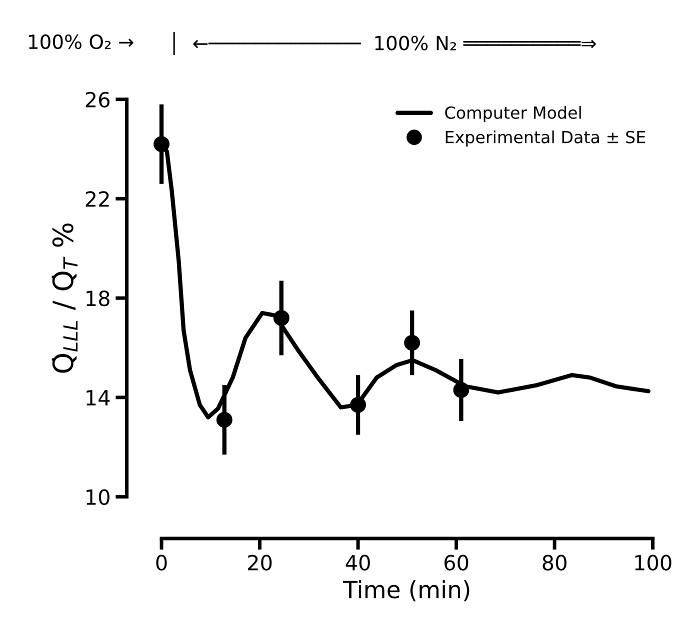  I want to click on text: │ ←───────────── 100% N₂ ══════════⇒, so click(384, 44).